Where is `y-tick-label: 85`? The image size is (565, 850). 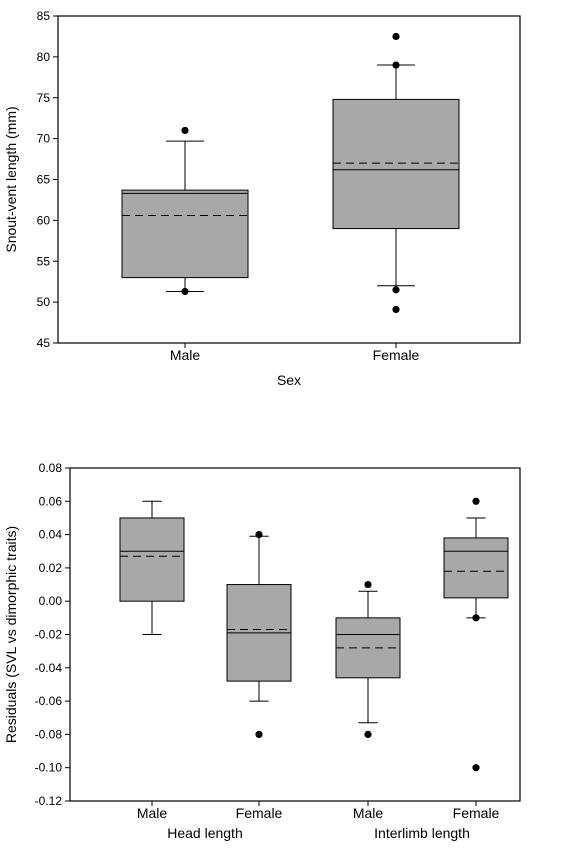 y-tick-label: 85 is located at coordinates (44, 16).